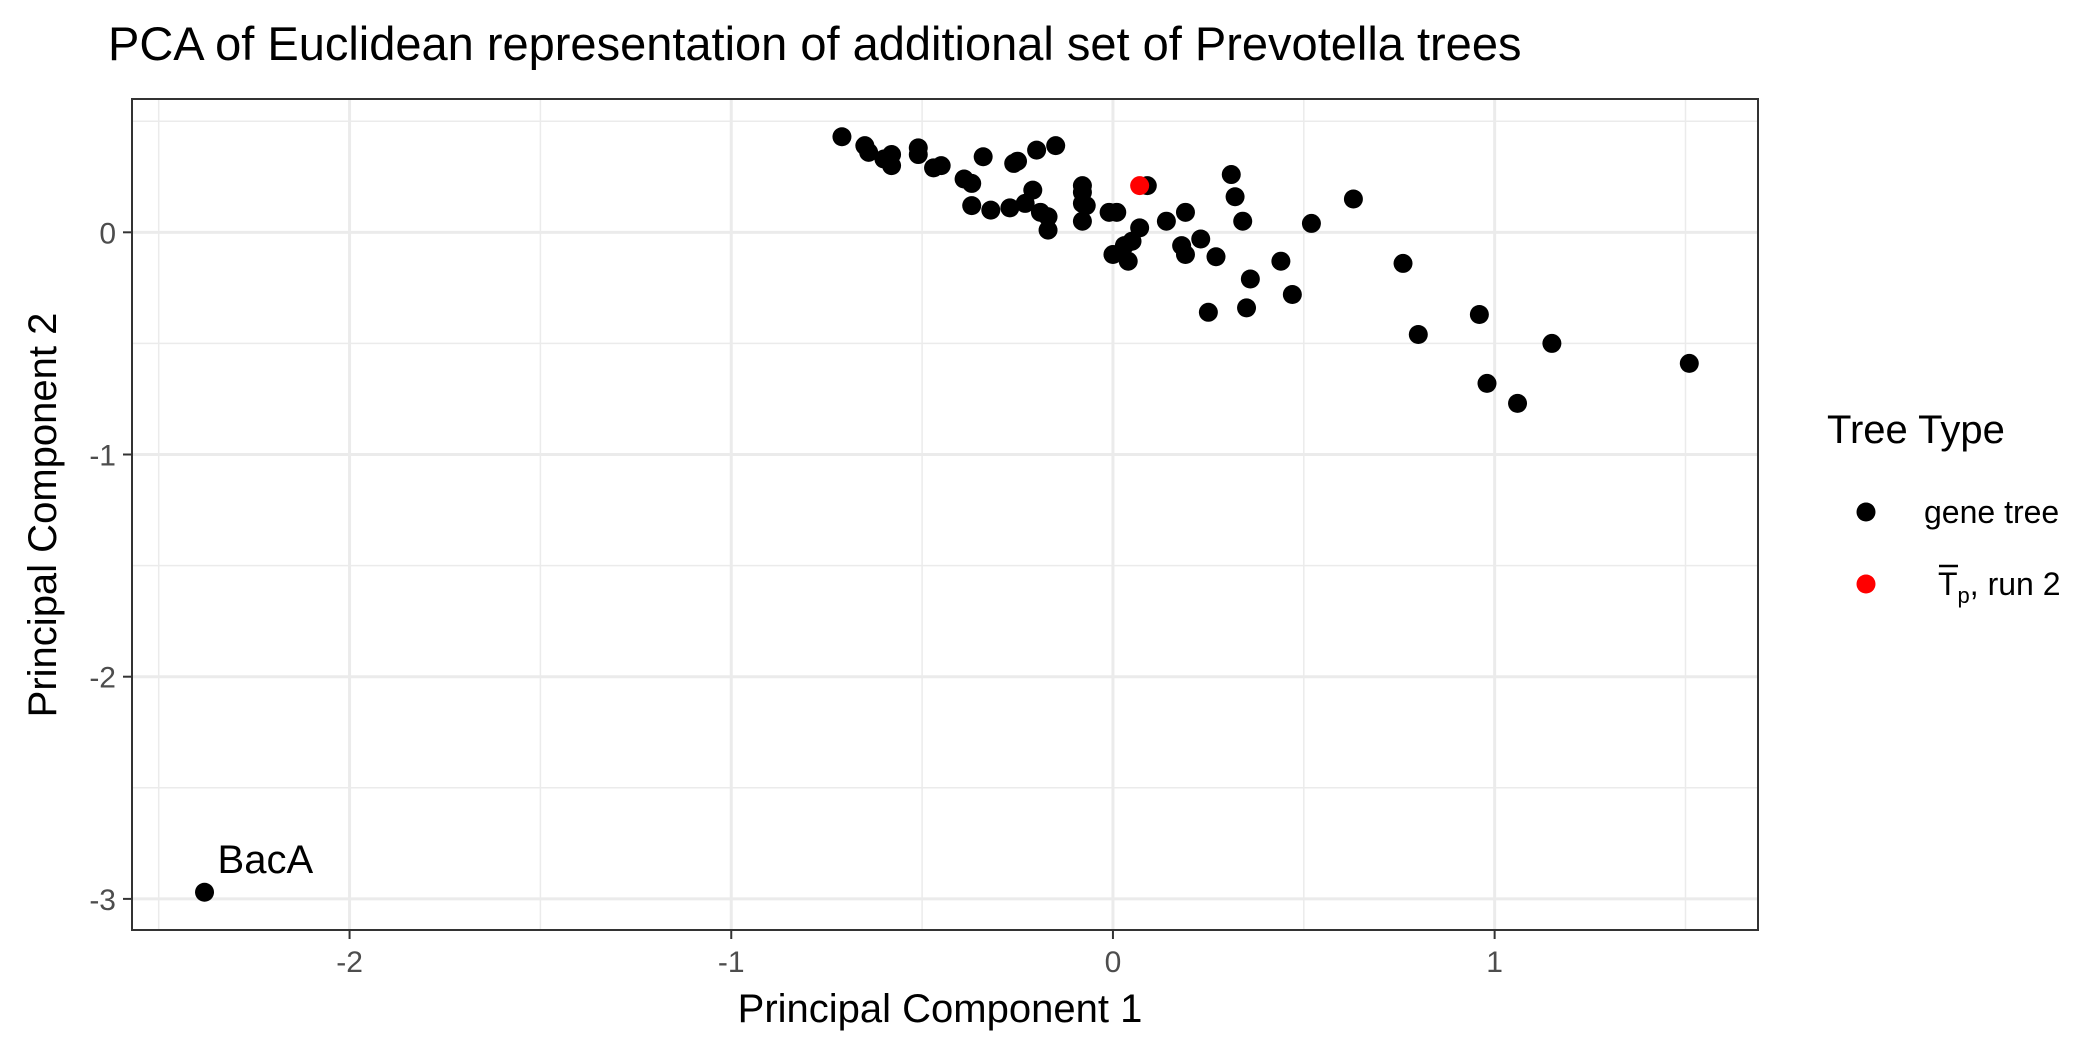 Image resolution: width=2100 pixels, height=1050 pixels. What do you see at coordinates (349, 962) in the screenshot?
I see `x-tick-label: -2` at bounding box center [349, 962].